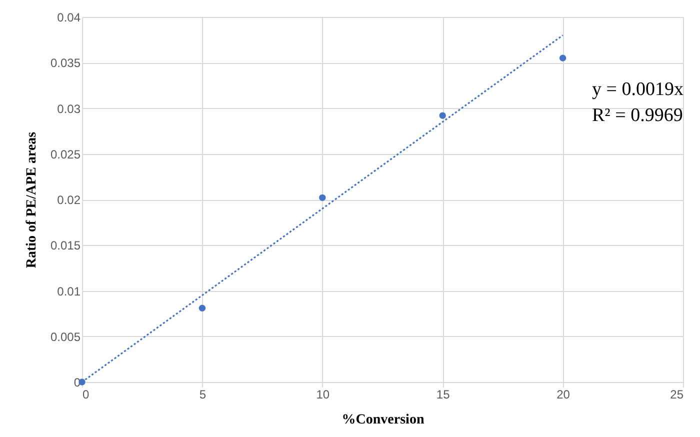  I want to click on y-tick-label: 0.035, so click(65, 63).